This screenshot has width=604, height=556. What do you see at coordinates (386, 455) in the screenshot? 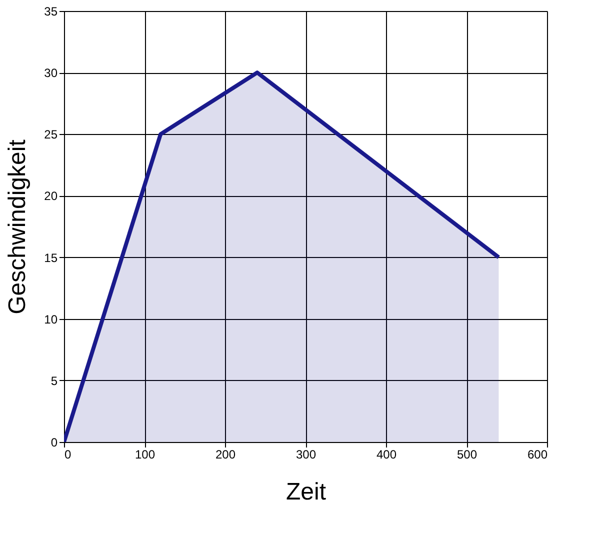
I see `x-tick-label: 400` at bounding box center [386, 455].